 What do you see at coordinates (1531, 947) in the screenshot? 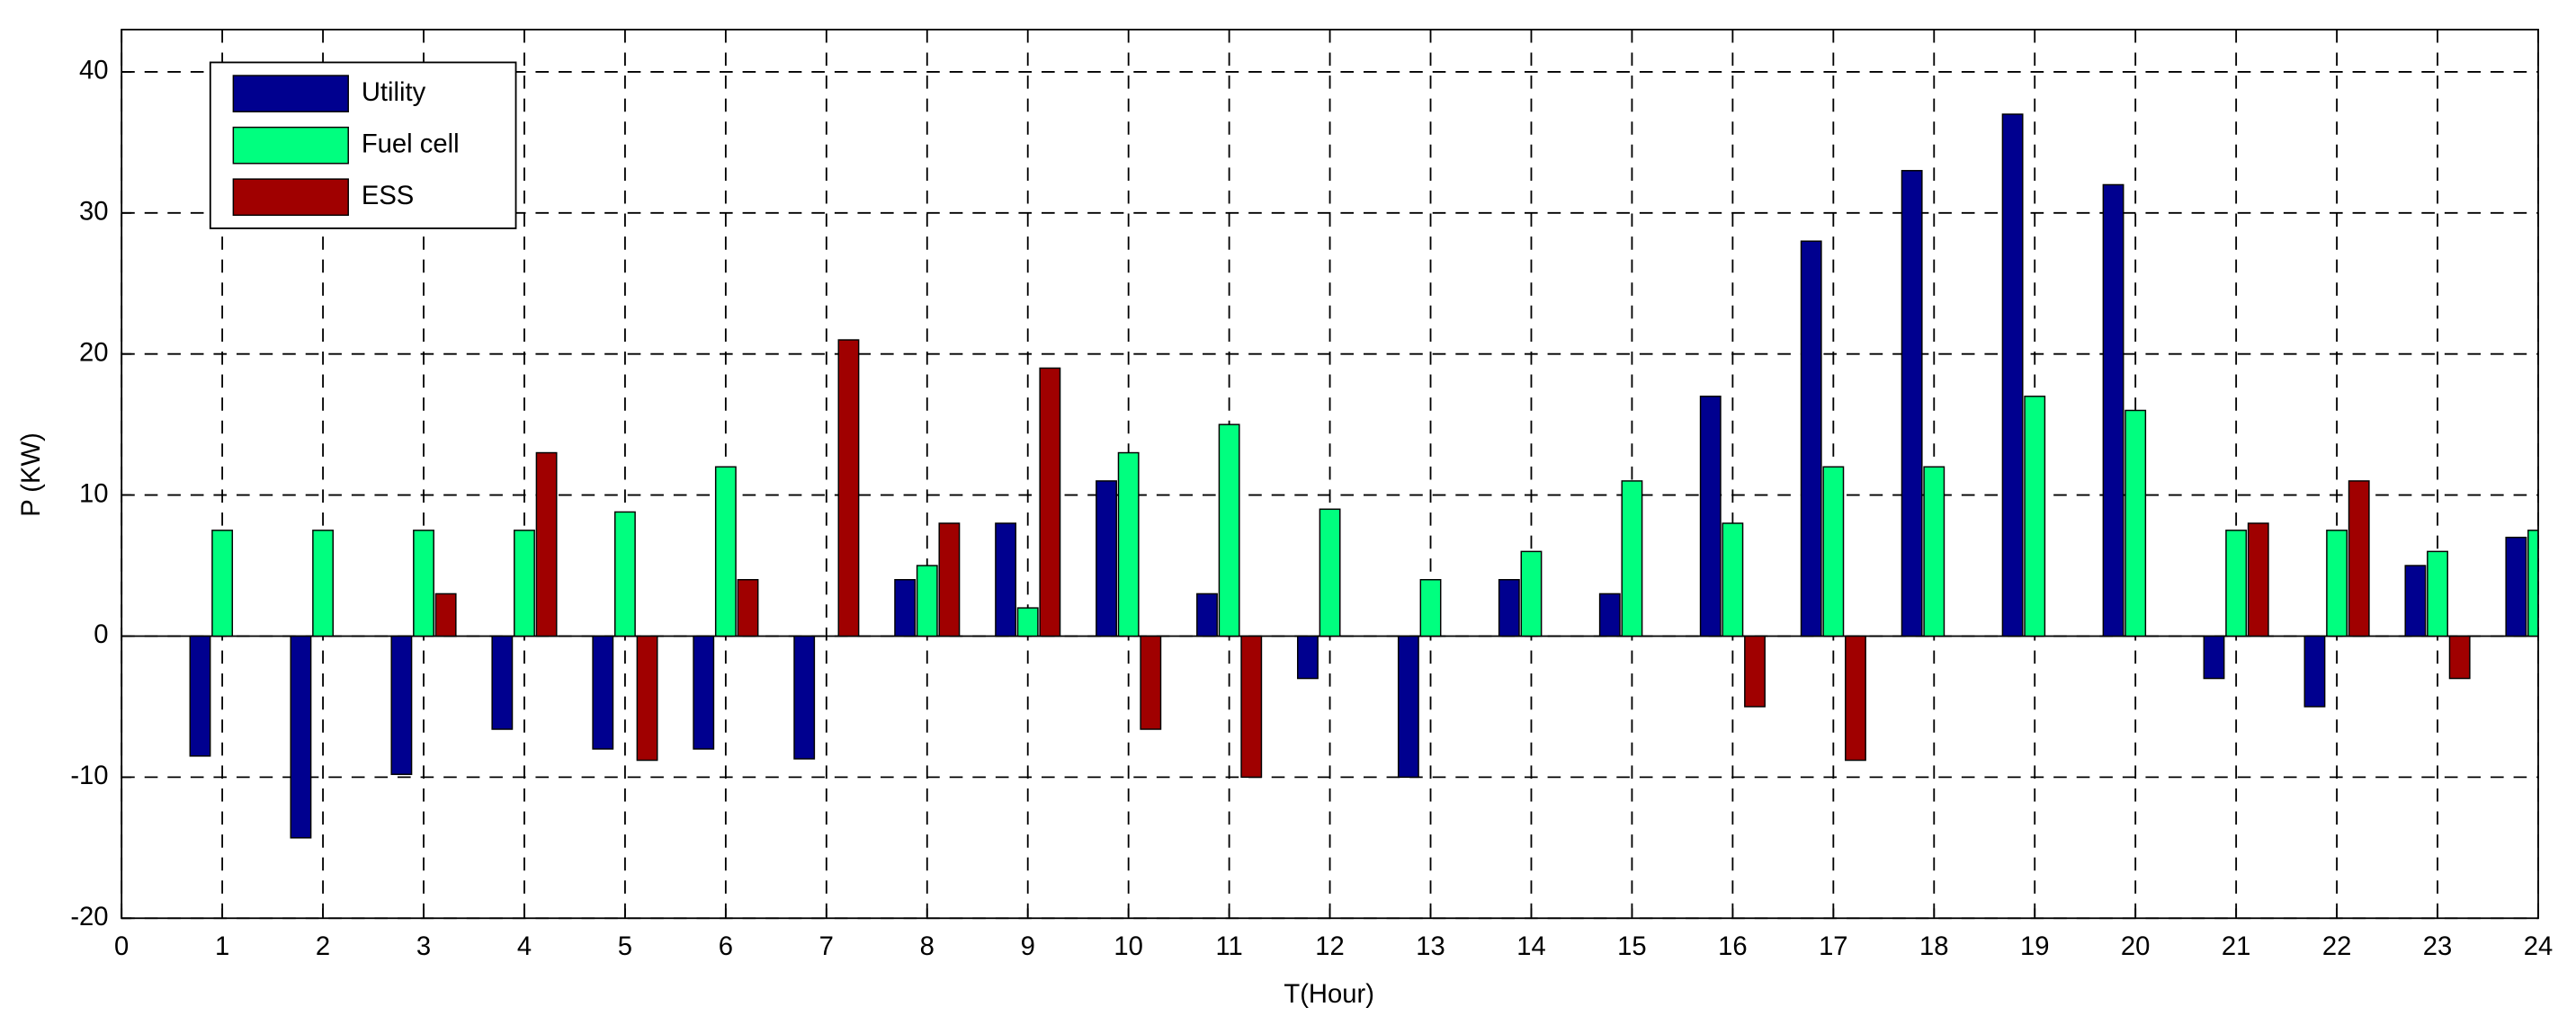
I see `x-tick-label: 14` at bounding box center [1531, 947].